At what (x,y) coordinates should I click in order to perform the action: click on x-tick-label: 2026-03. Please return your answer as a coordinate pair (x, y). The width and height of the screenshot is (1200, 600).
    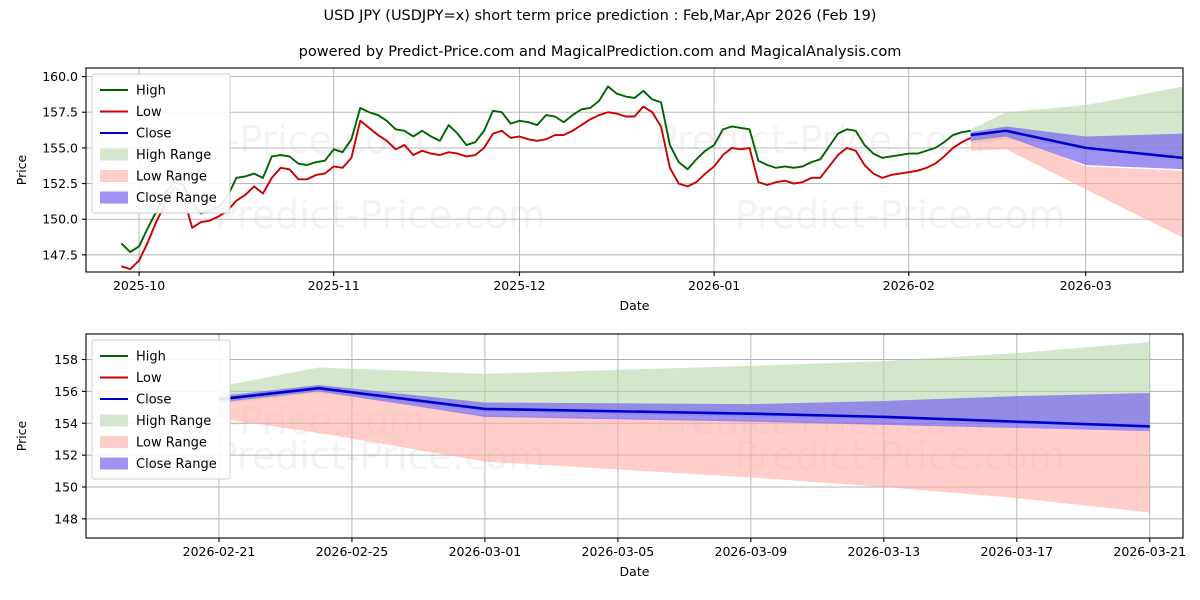
    Looking at the image, I should click on (1086, 285).